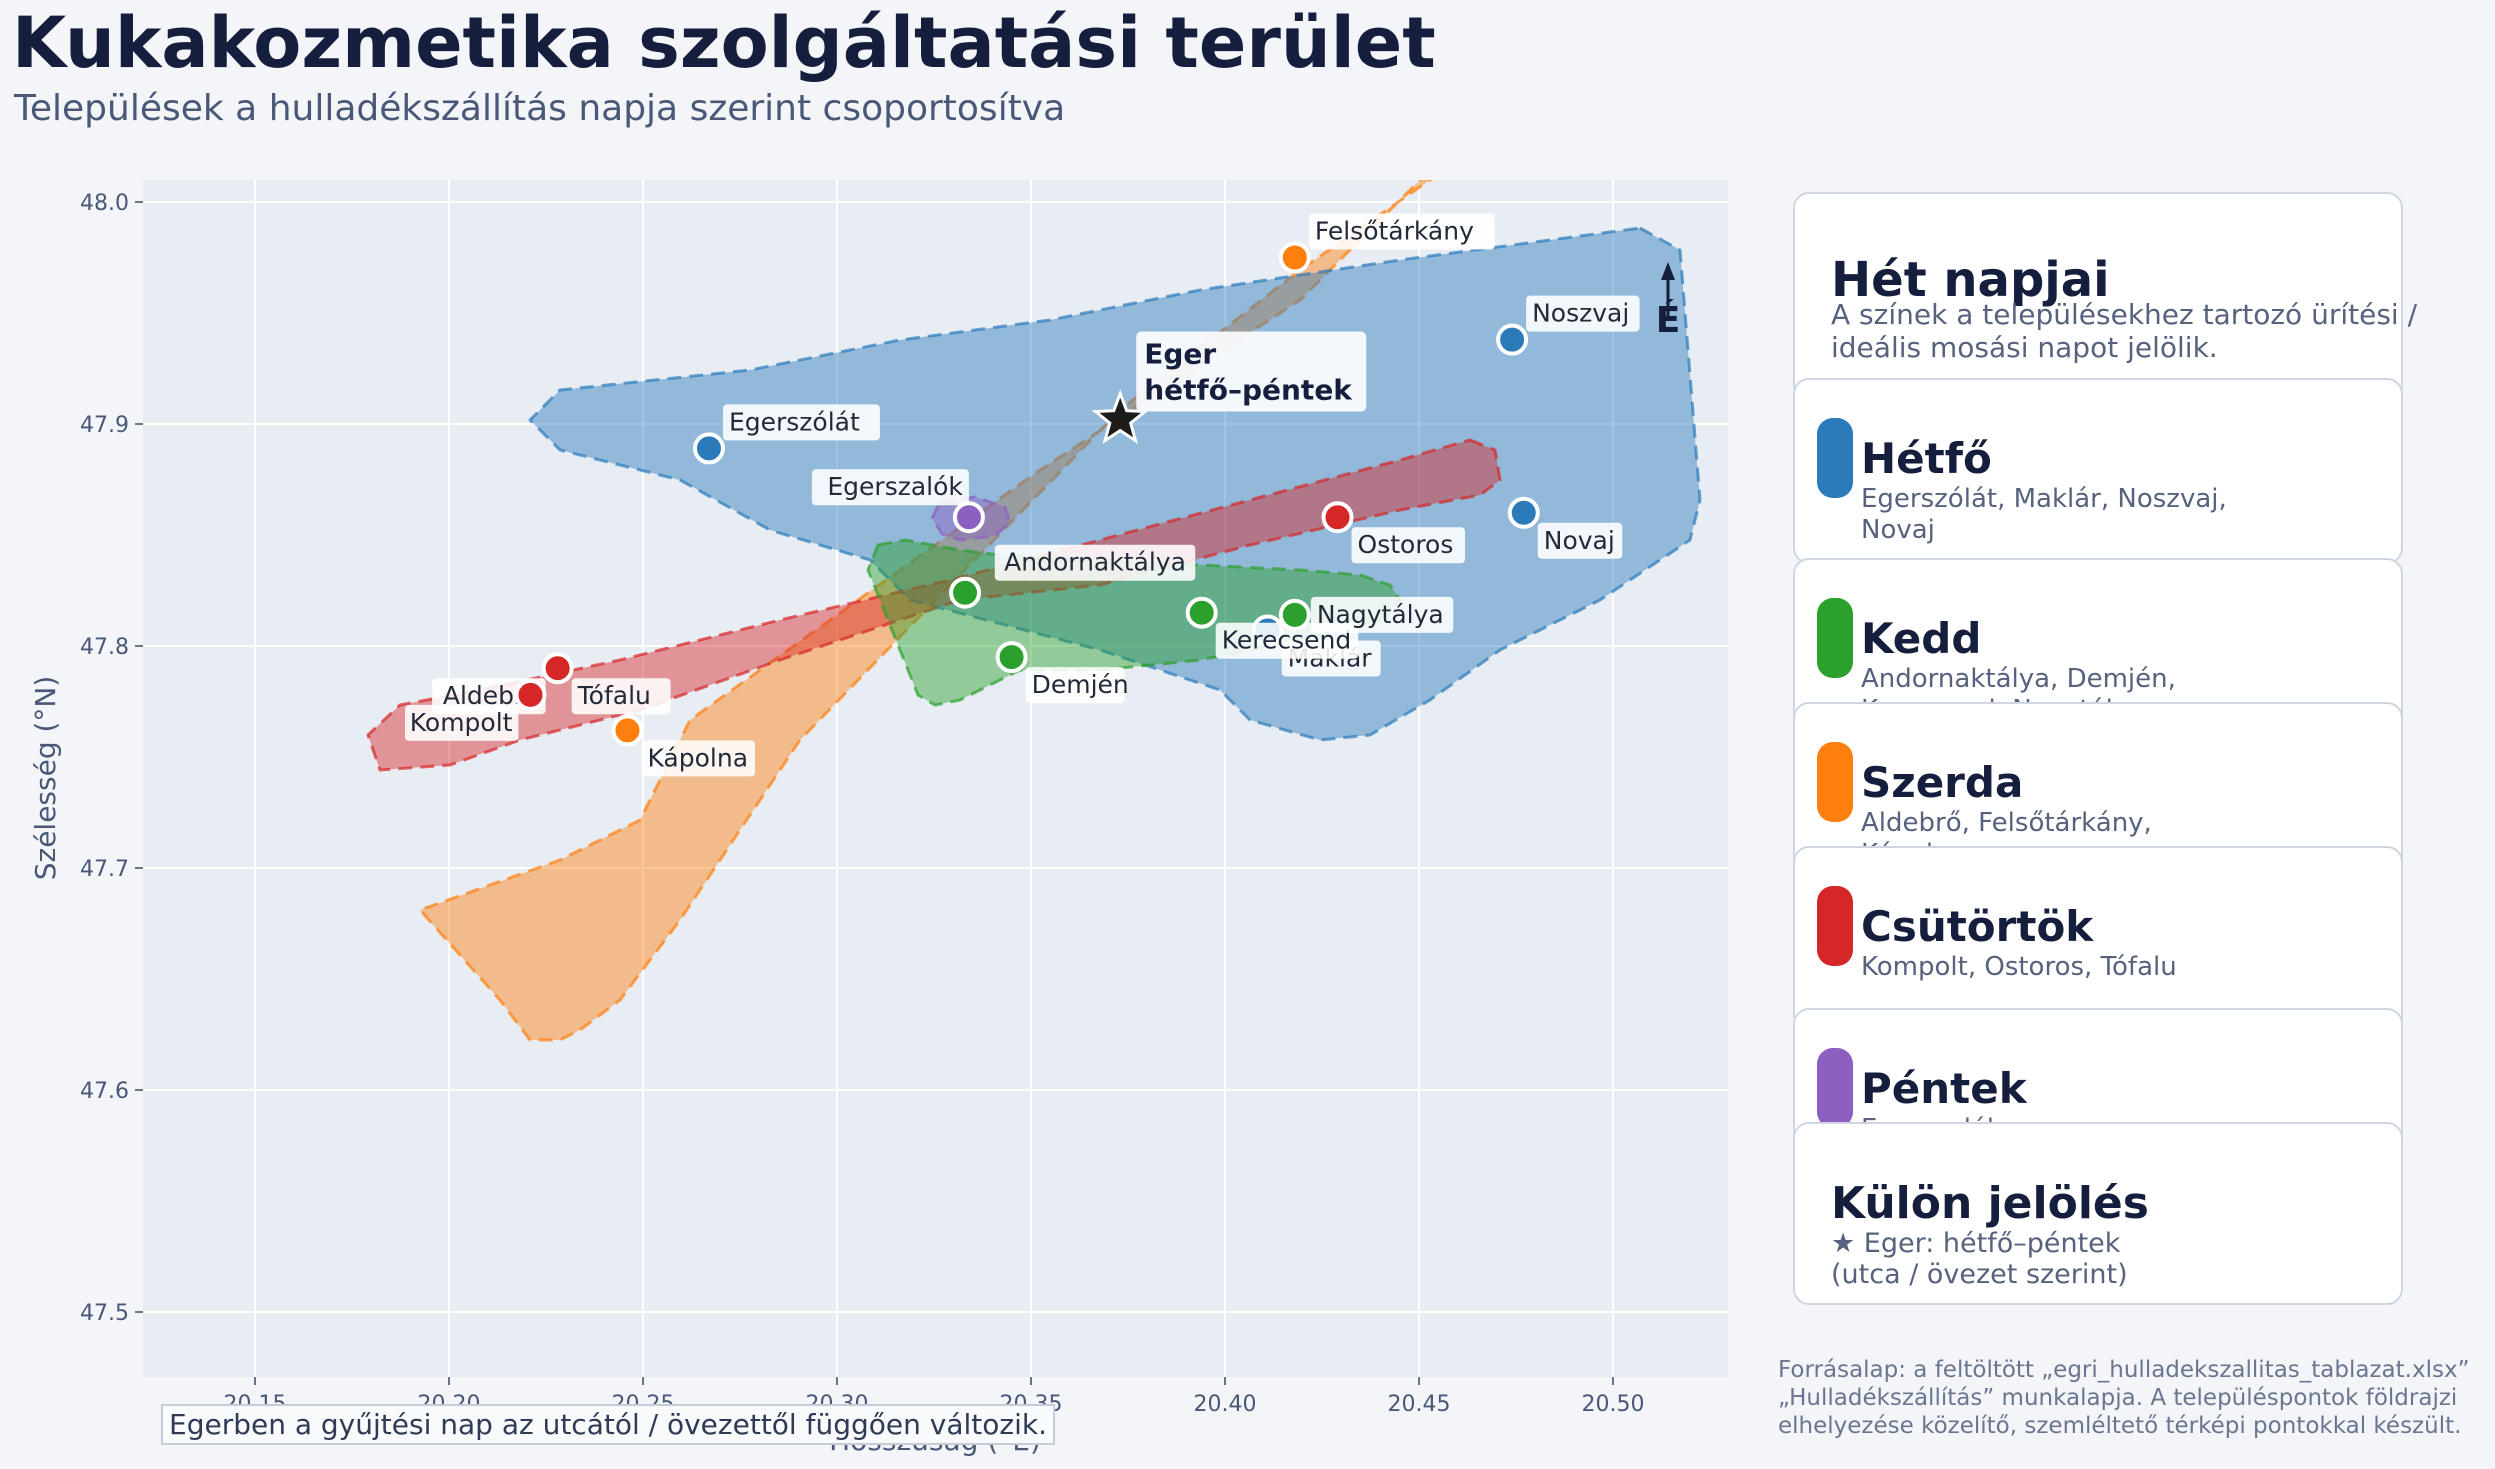 The width and height of the screenshot is (2495, 1469). Describe the element at coordinates (1835, 926) in the screenshot. I see `legend-swatch-csutortok` at that location.